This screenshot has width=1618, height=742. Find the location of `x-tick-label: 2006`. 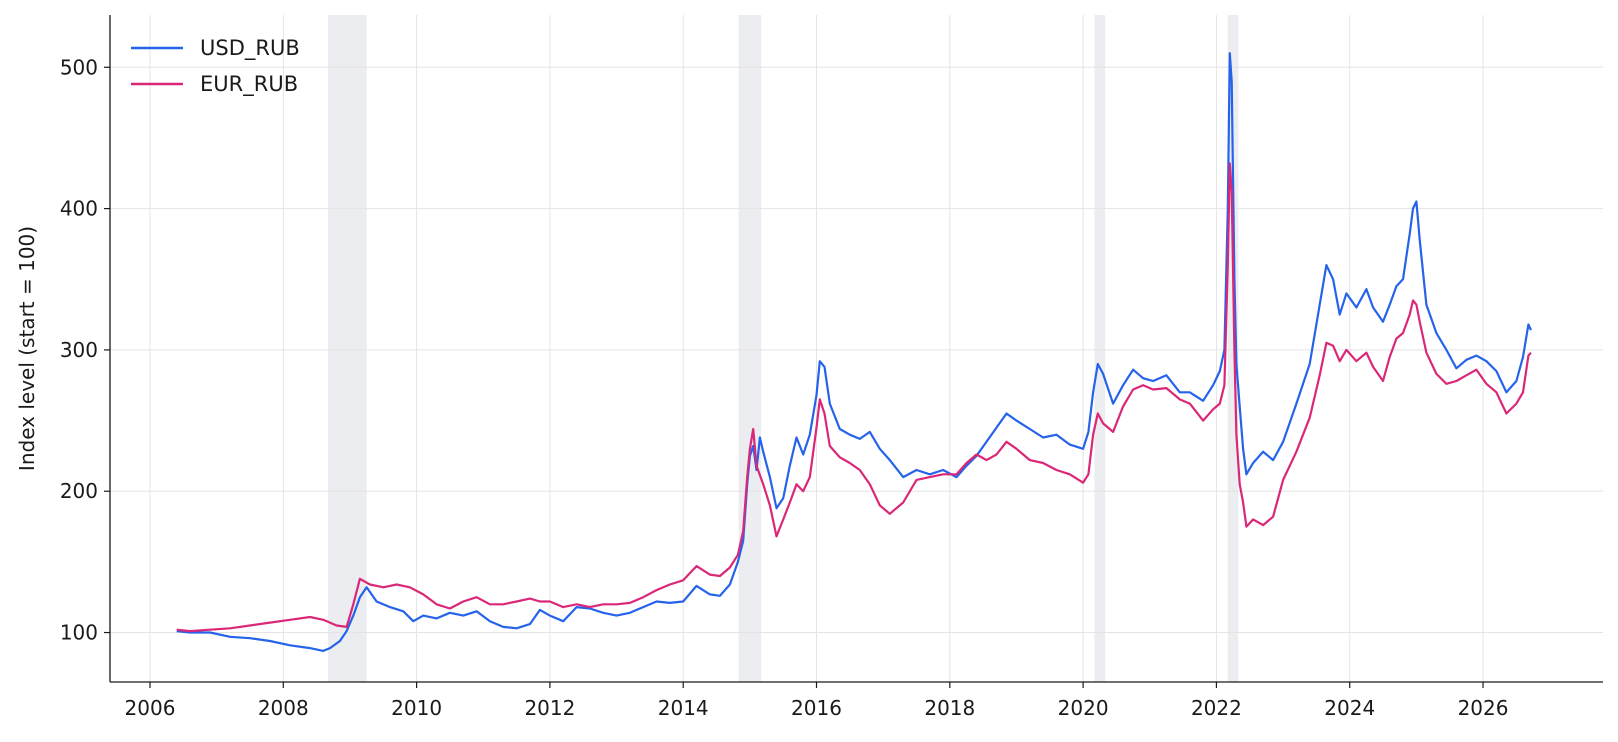

x-tick-label: 2006 is located at coordinates (150, 708).